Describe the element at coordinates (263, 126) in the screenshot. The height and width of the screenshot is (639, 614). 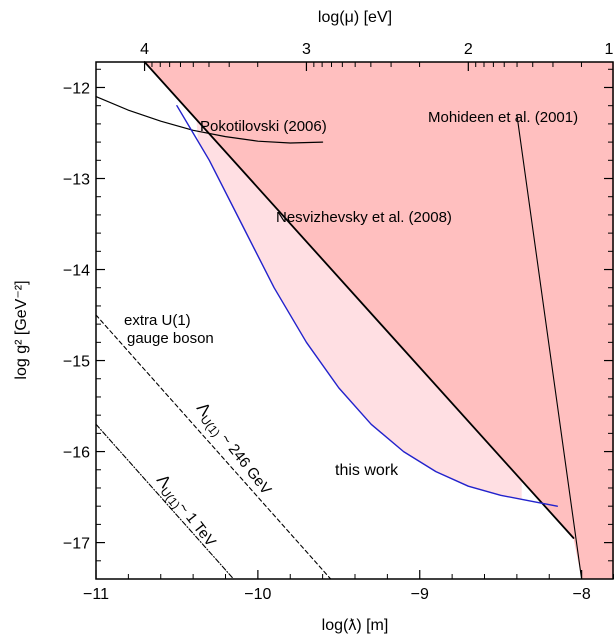
I see `annotation-pokotilovski: Pokotilovski (2006)` at that location.